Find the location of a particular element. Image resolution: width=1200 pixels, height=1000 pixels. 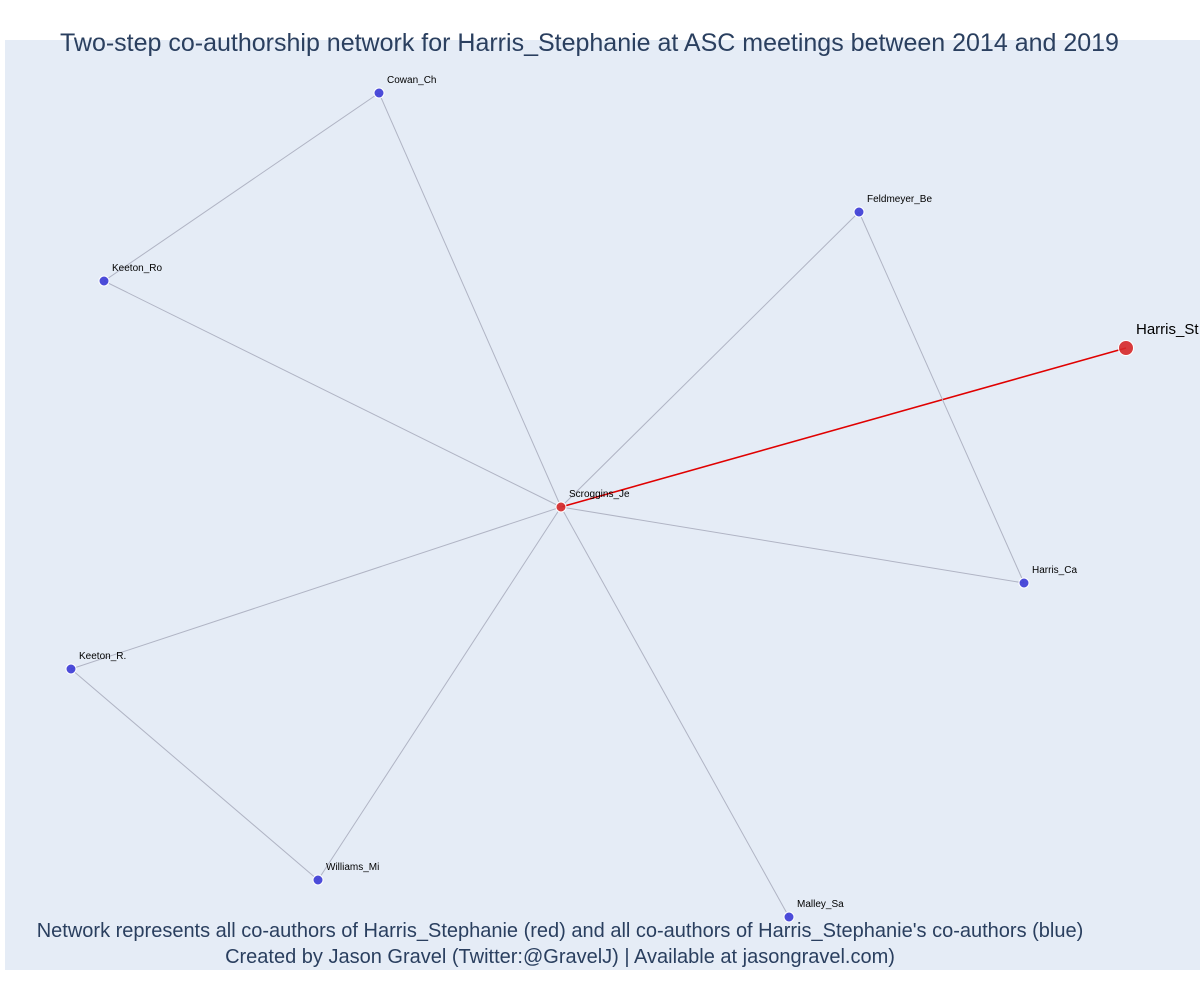

edge-scroggins-je-keeton-r is located at coordinates (316, 588).